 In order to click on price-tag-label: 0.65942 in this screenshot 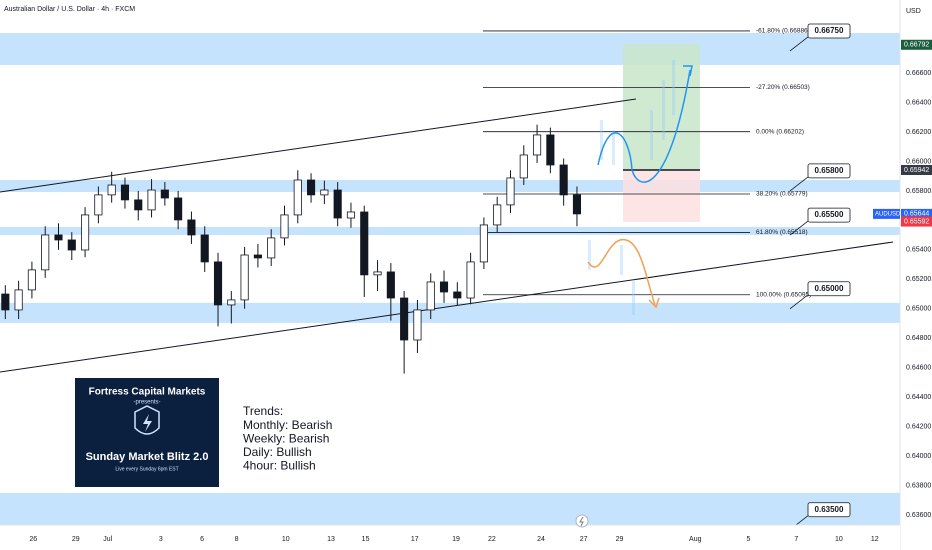, I will do `click(916, 170)`.